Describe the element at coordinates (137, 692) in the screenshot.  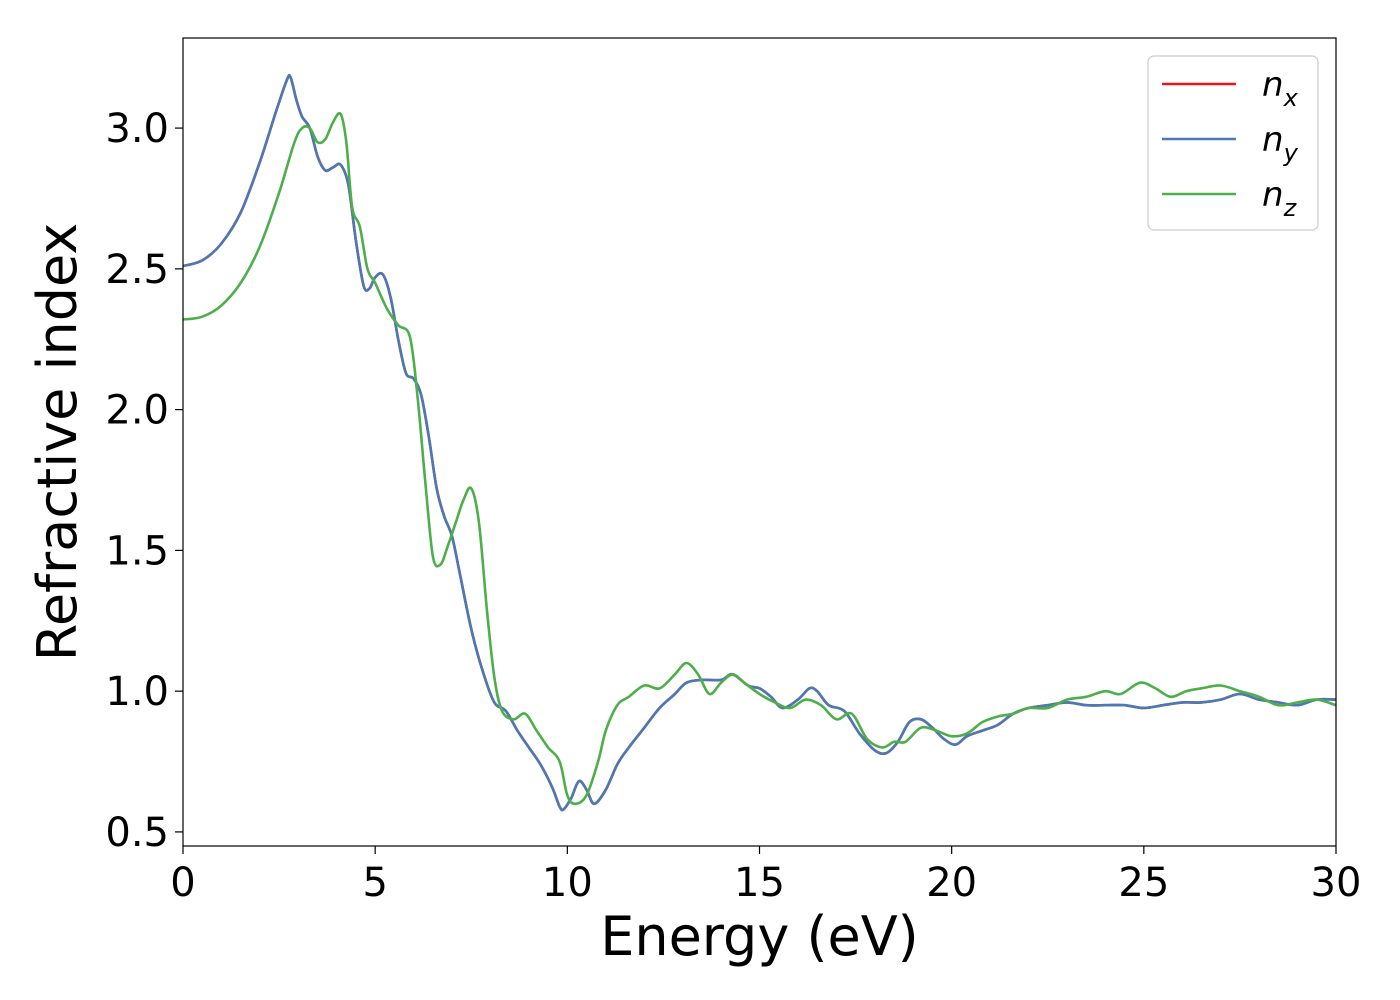
I see `y-tick-label: 1.0` at that location.